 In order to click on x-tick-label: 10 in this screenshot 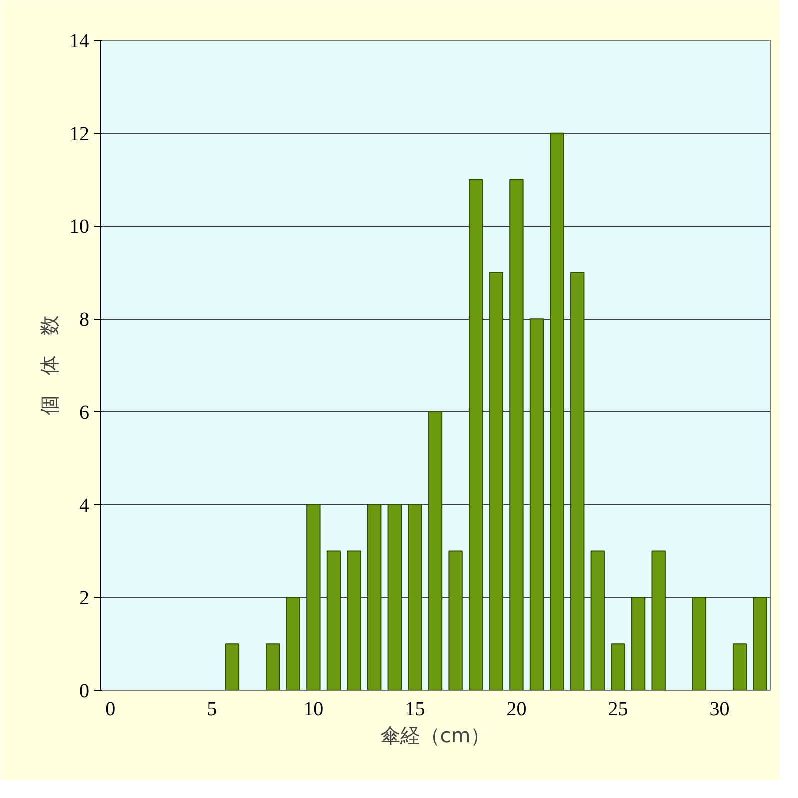, I will do `click(314, 709)`.